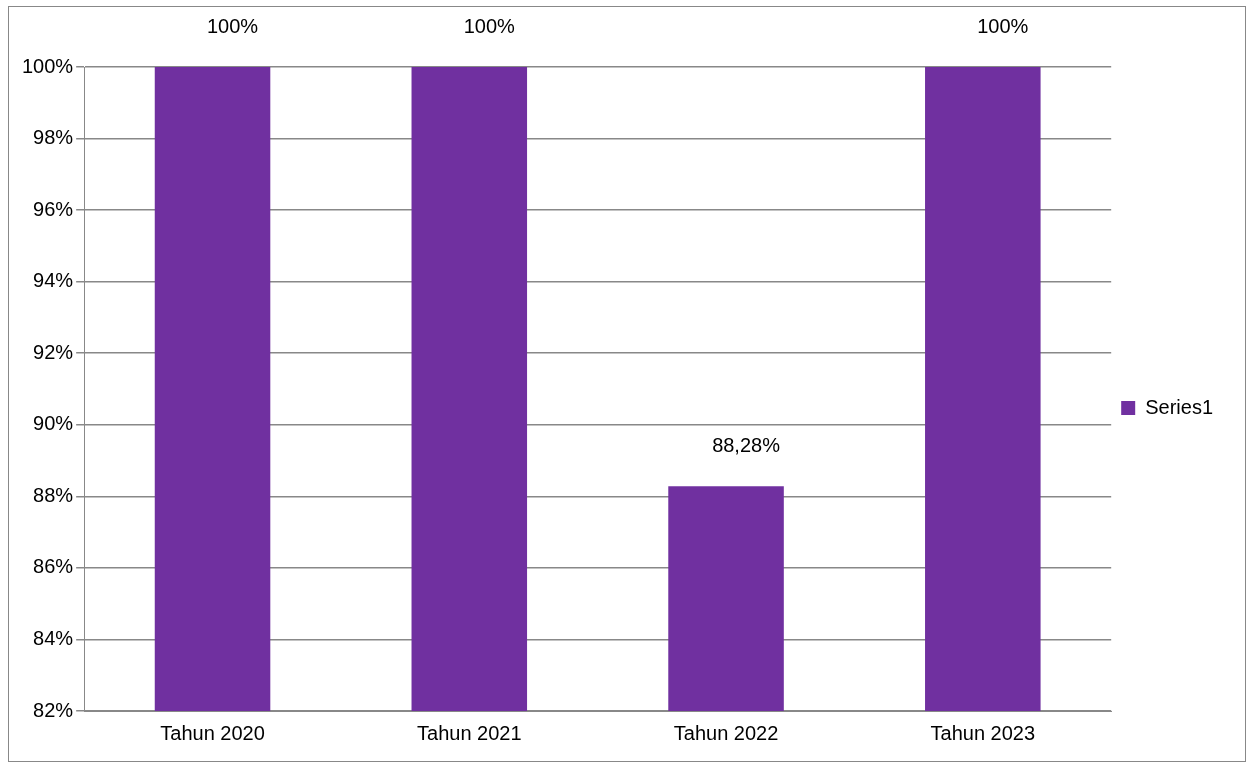  What do you see at coordinates (53, 566) in the screenshot?
I see `y-tick-label: 86%` at bounding box center [53, 566].